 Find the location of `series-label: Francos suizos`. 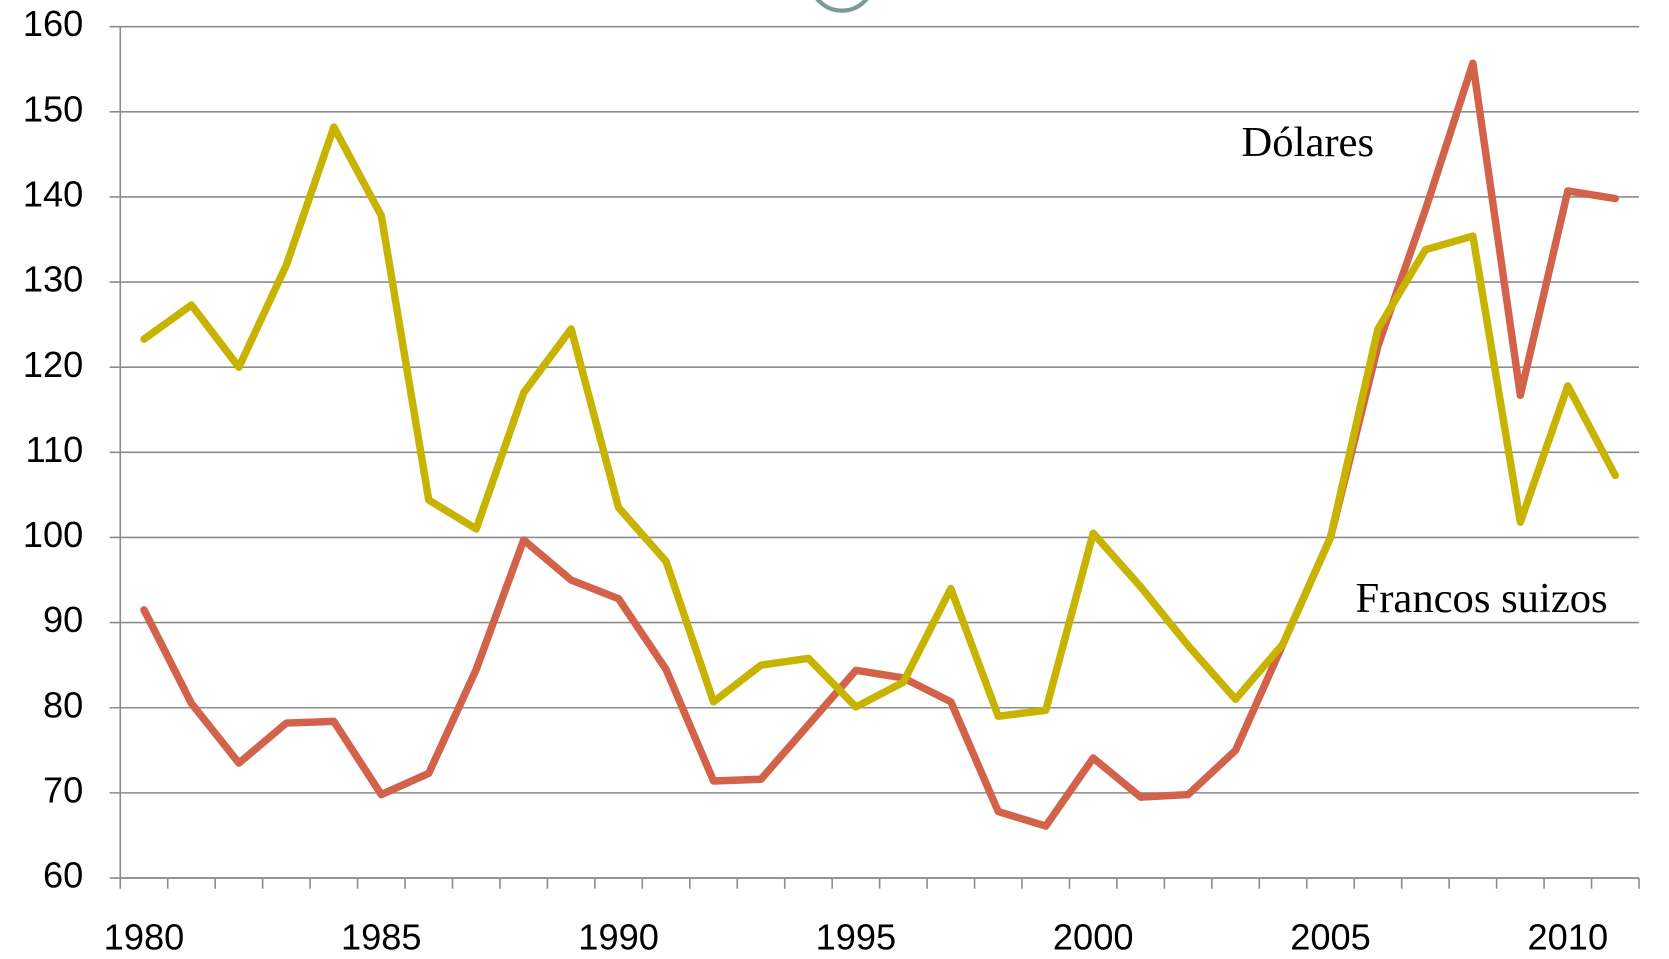

series-label: Francos suizos is located at coordinates (1482, 598).